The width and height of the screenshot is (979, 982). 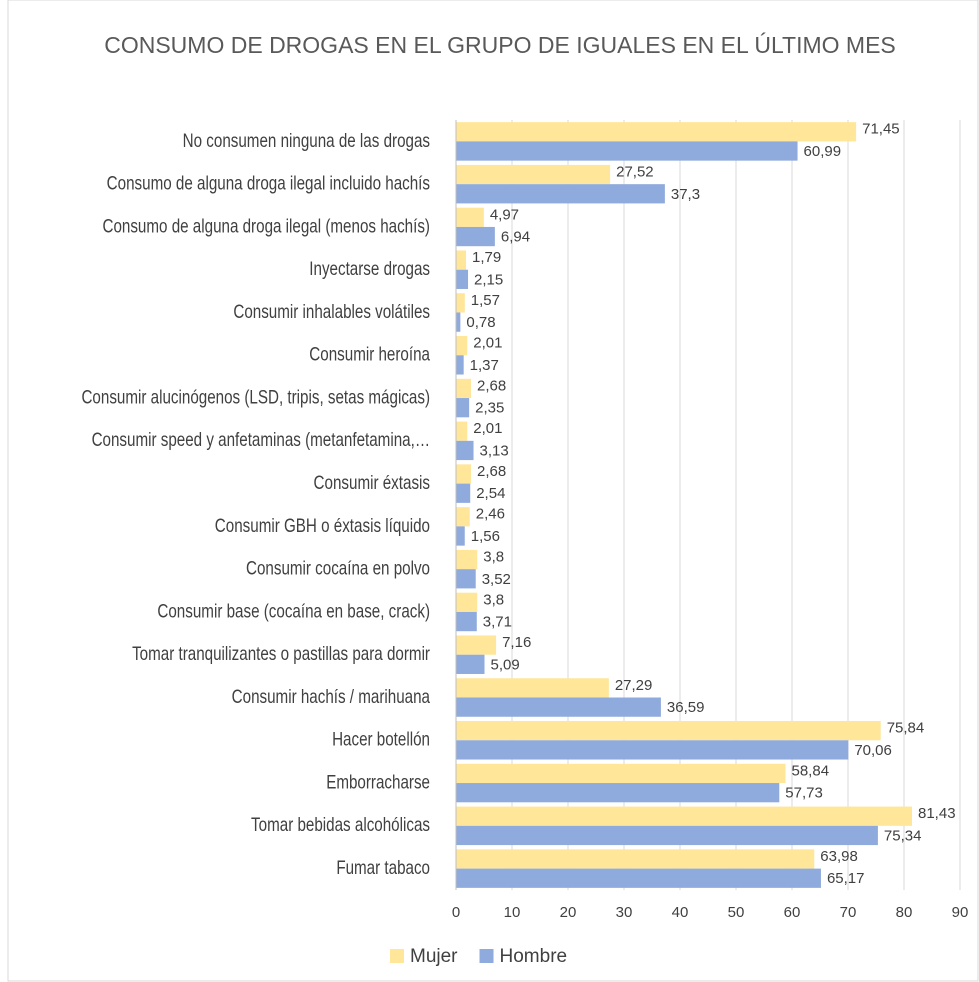 What do you see at coordinates (381, 739) in the screenshot?
I see `y-tick-label: Hacer botellón` at bounding box center [381, 739].